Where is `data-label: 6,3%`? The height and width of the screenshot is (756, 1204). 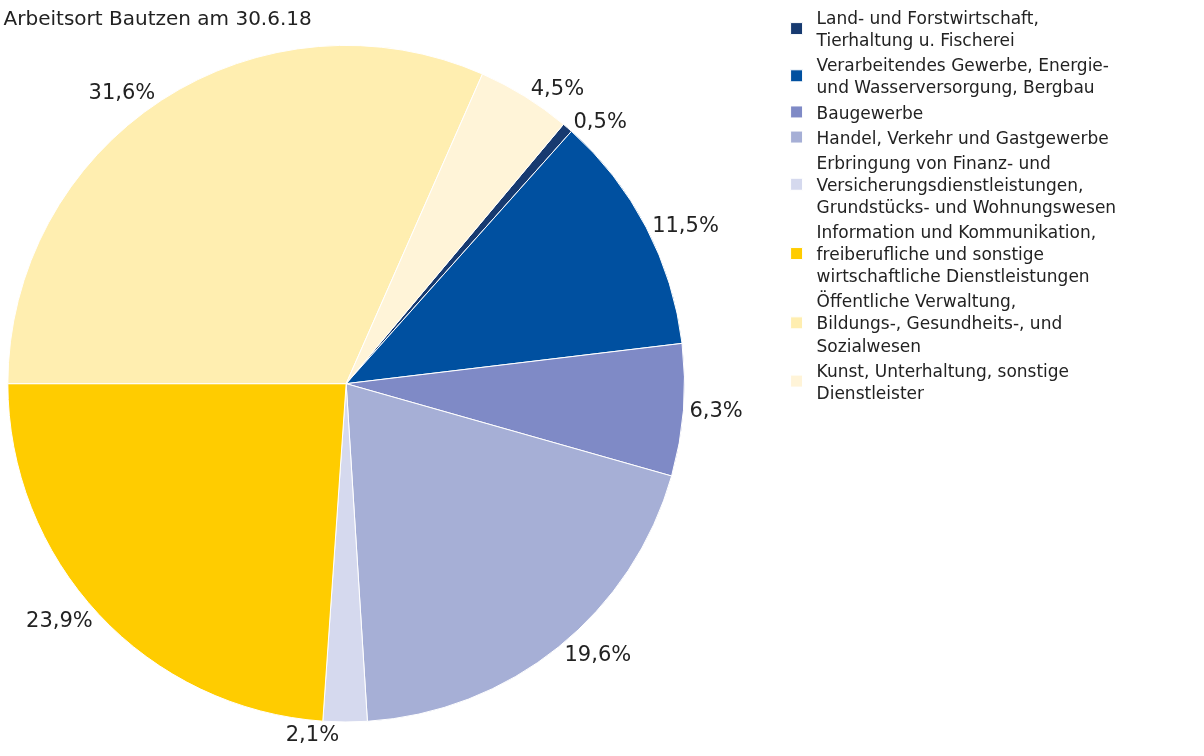 data-label: 6,3% is located at coordinates (716, 410).